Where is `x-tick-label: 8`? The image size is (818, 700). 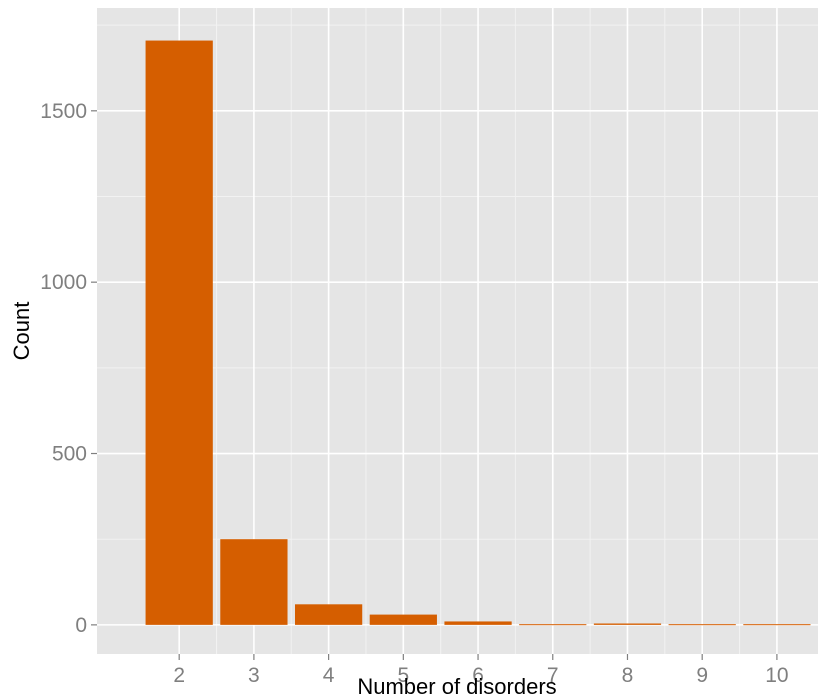 x-tick-label: 8 is located at coordinates (628, 675).